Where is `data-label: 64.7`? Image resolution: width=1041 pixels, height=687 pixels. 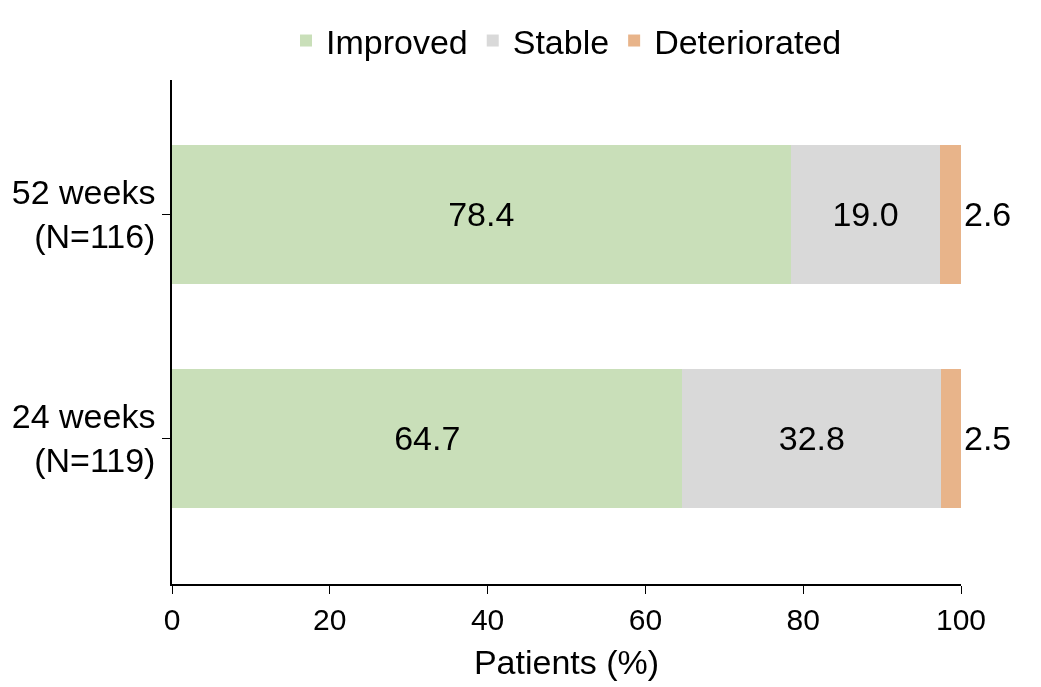 data-label: 64.7 is located at coordinates (427, 438).